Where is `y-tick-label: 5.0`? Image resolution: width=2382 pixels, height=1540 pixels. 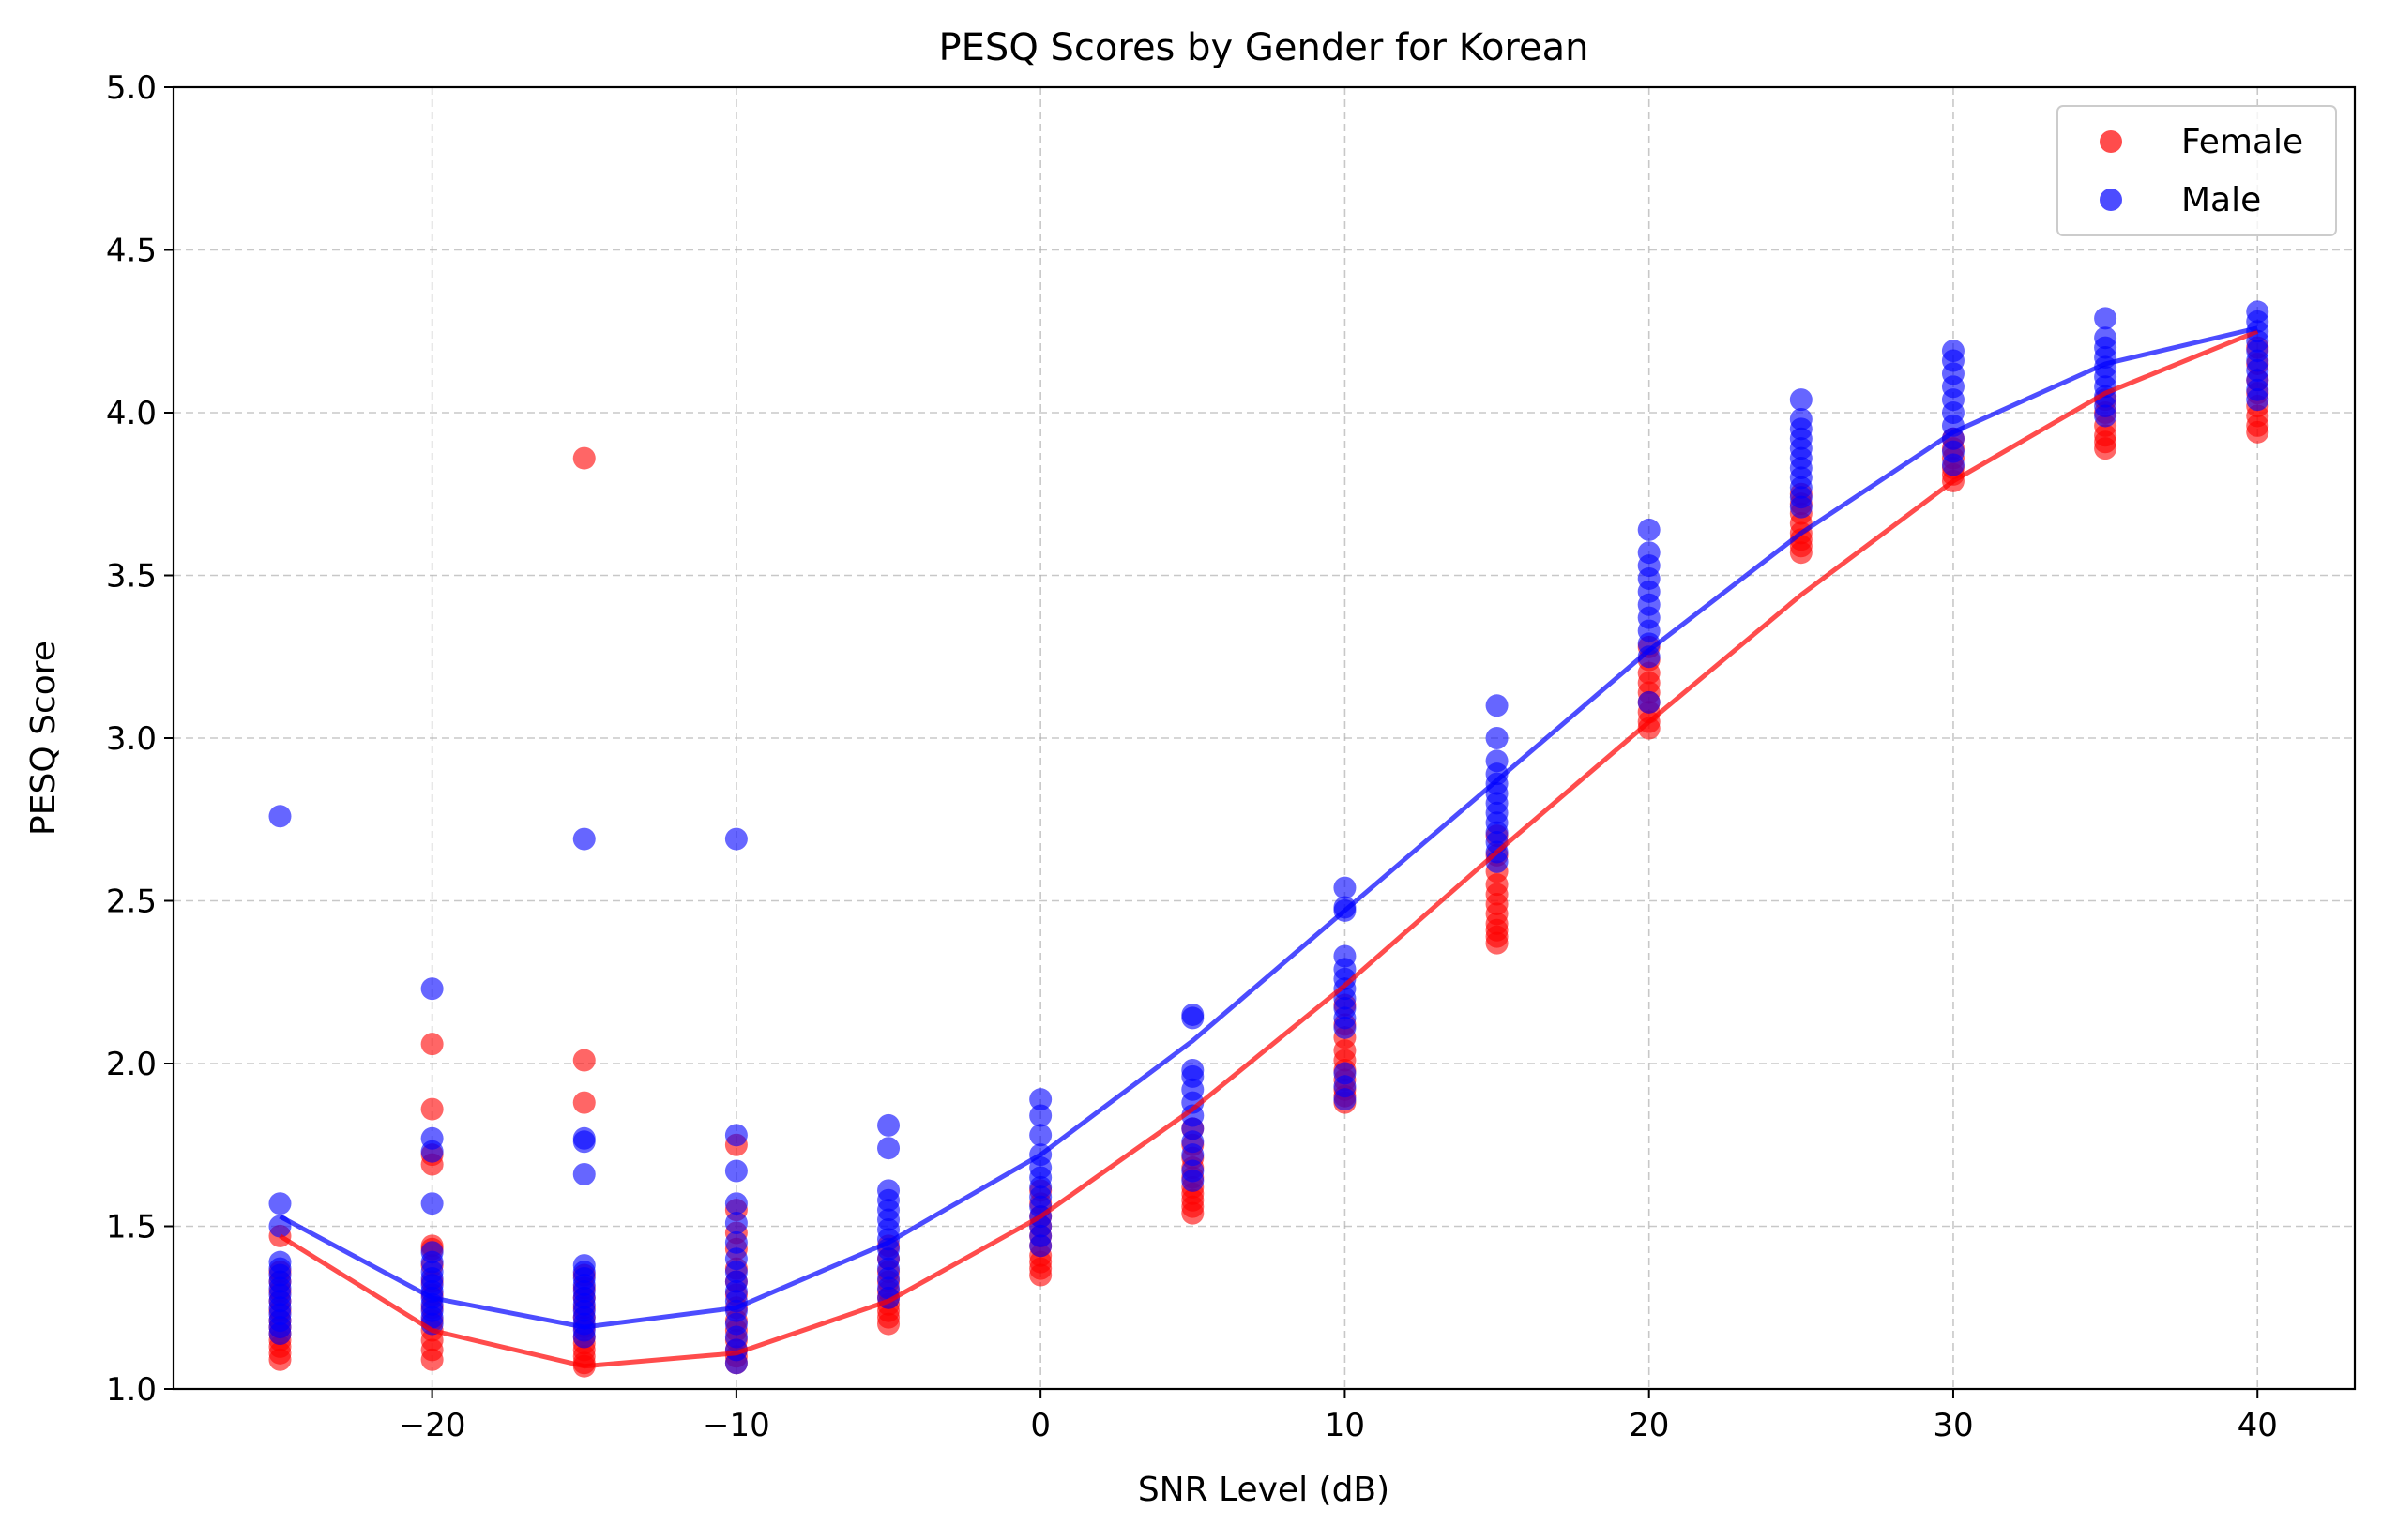
y-tick-label: 5.0 is located at coordinates (131, 88).